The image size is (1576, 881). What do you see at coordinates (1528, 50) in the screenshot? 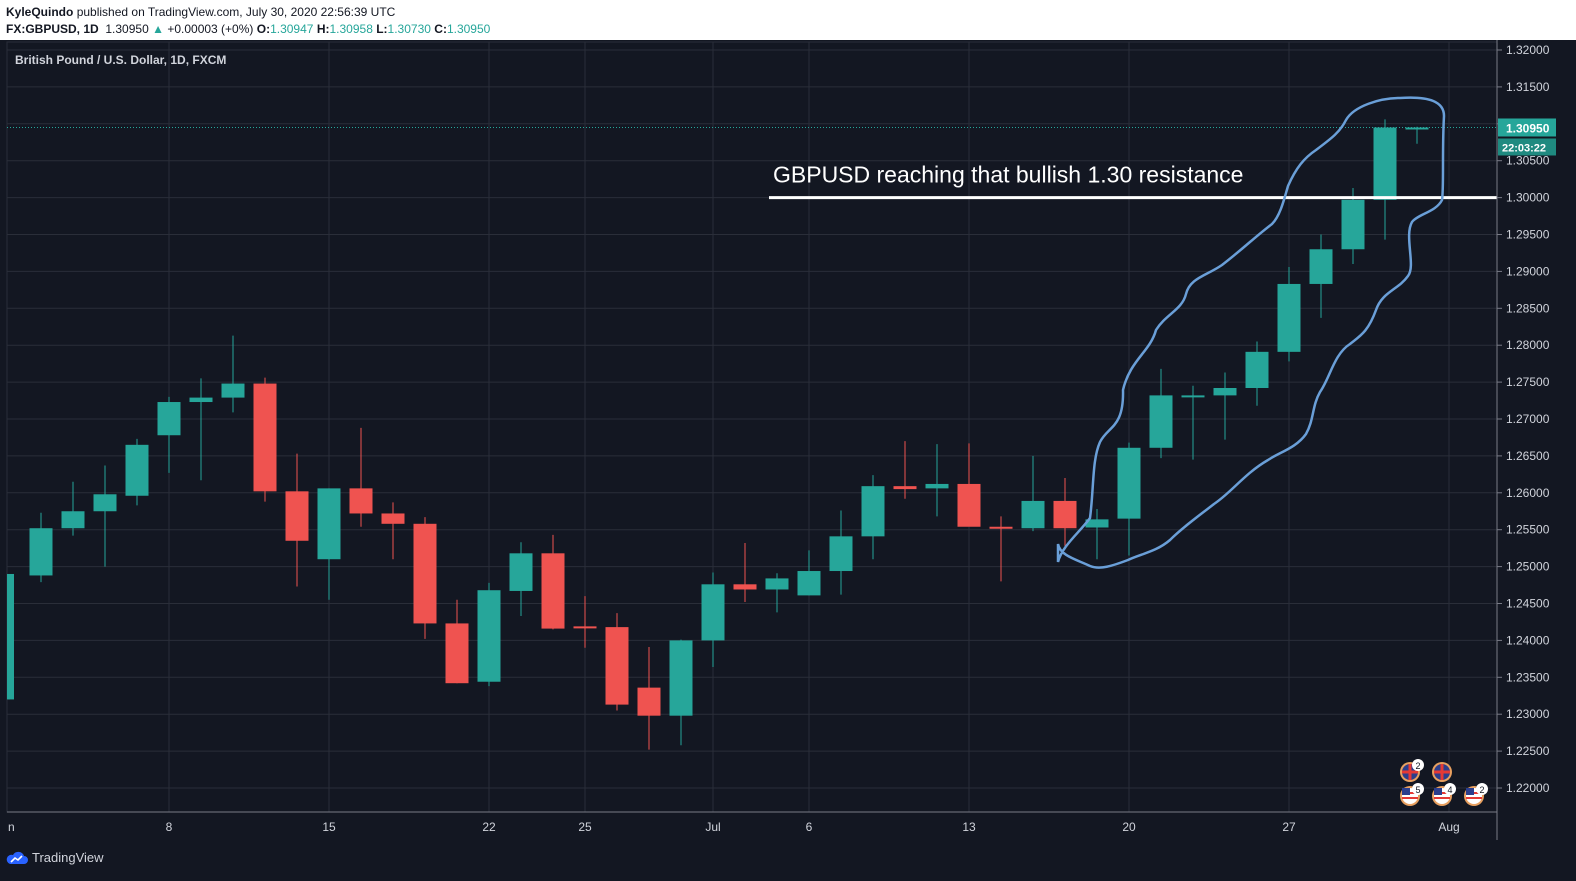
I see `y-tick-label: 1.32000` at bounding box center [1528, 50].